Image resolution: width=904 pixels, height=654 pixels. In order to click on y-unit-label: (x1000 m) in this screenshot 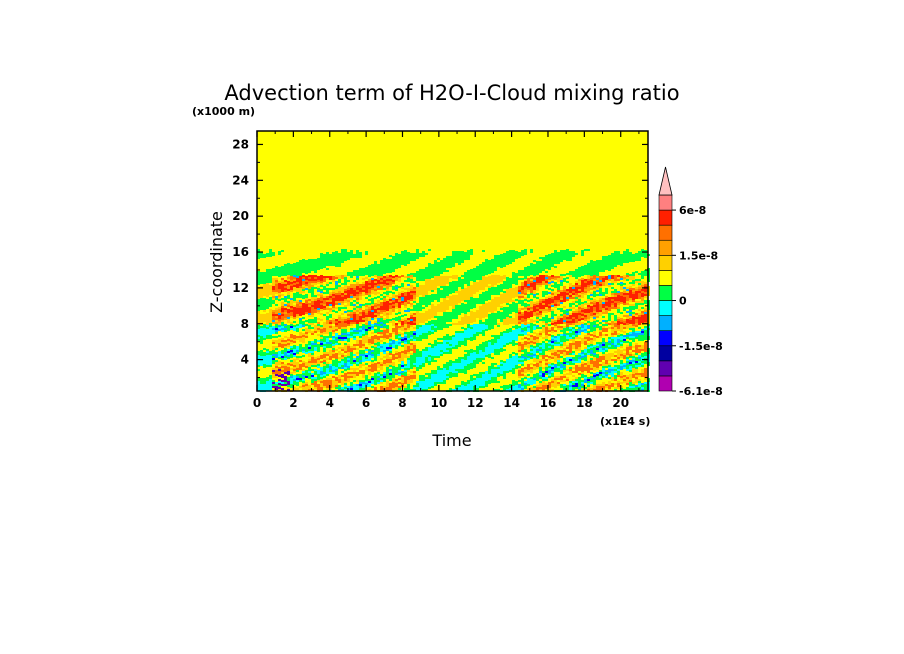, I will do `click(223, 111)`.